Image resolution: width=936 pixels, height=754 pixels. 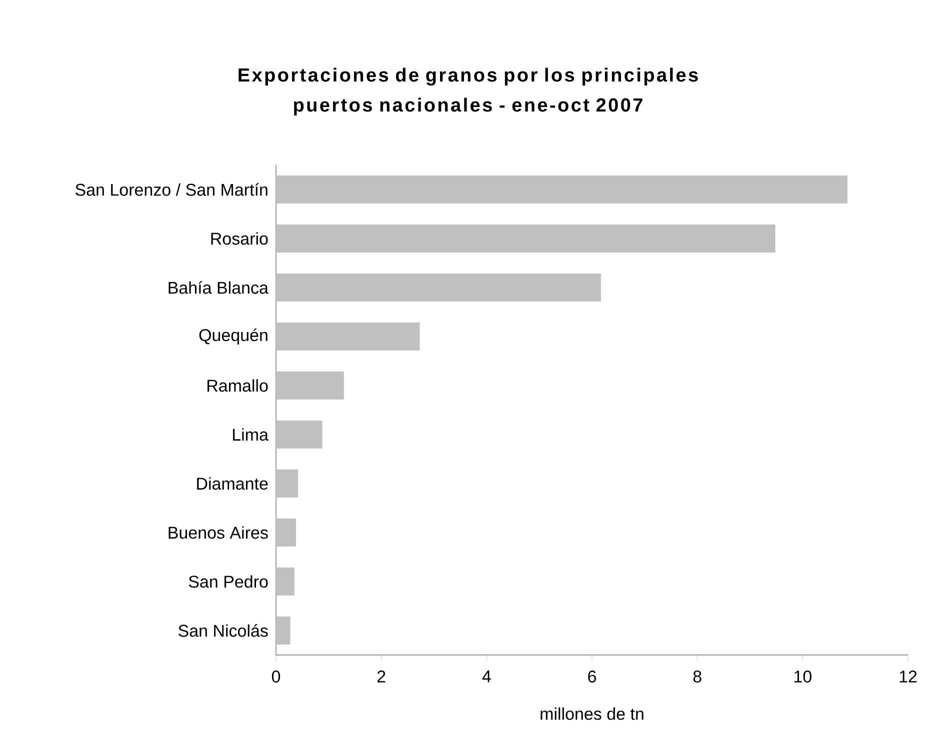 I want to click on y-tick-label: Quequén, so click(x=233, y=336).